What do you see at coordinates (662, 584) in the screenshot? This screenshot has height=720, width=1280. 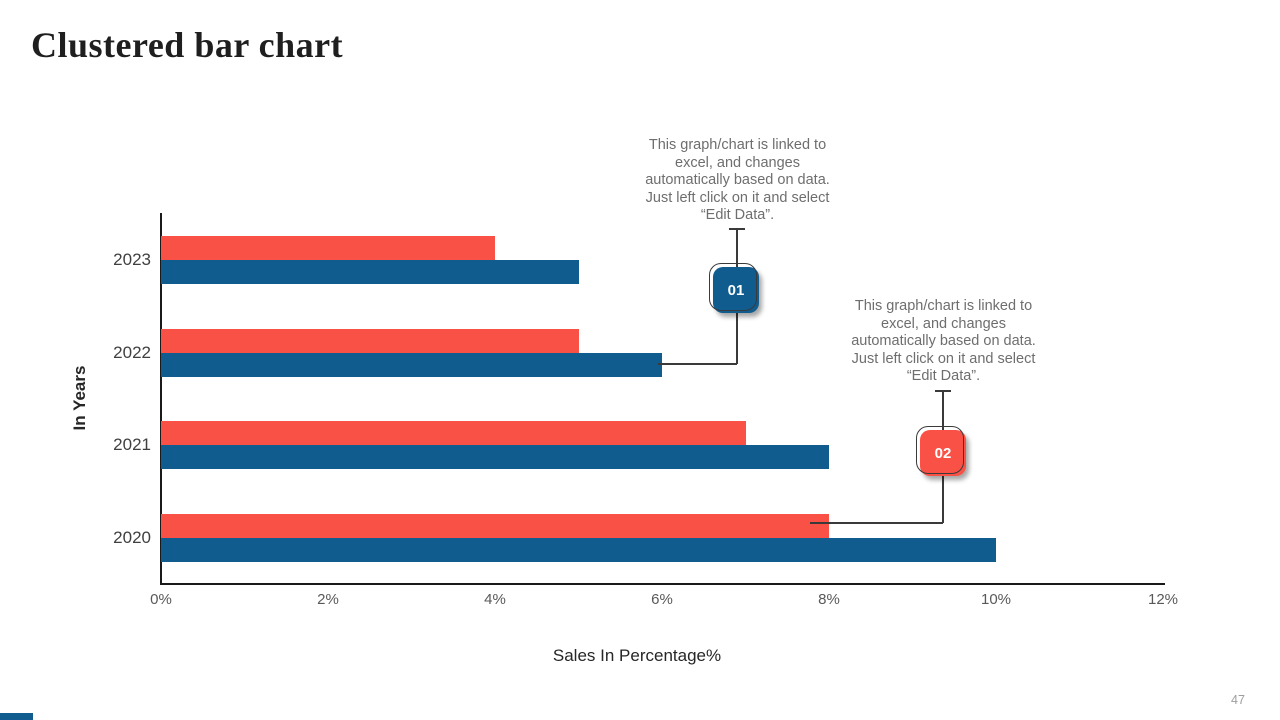 I see `x-axis-line` at bounding box center [662, 584].